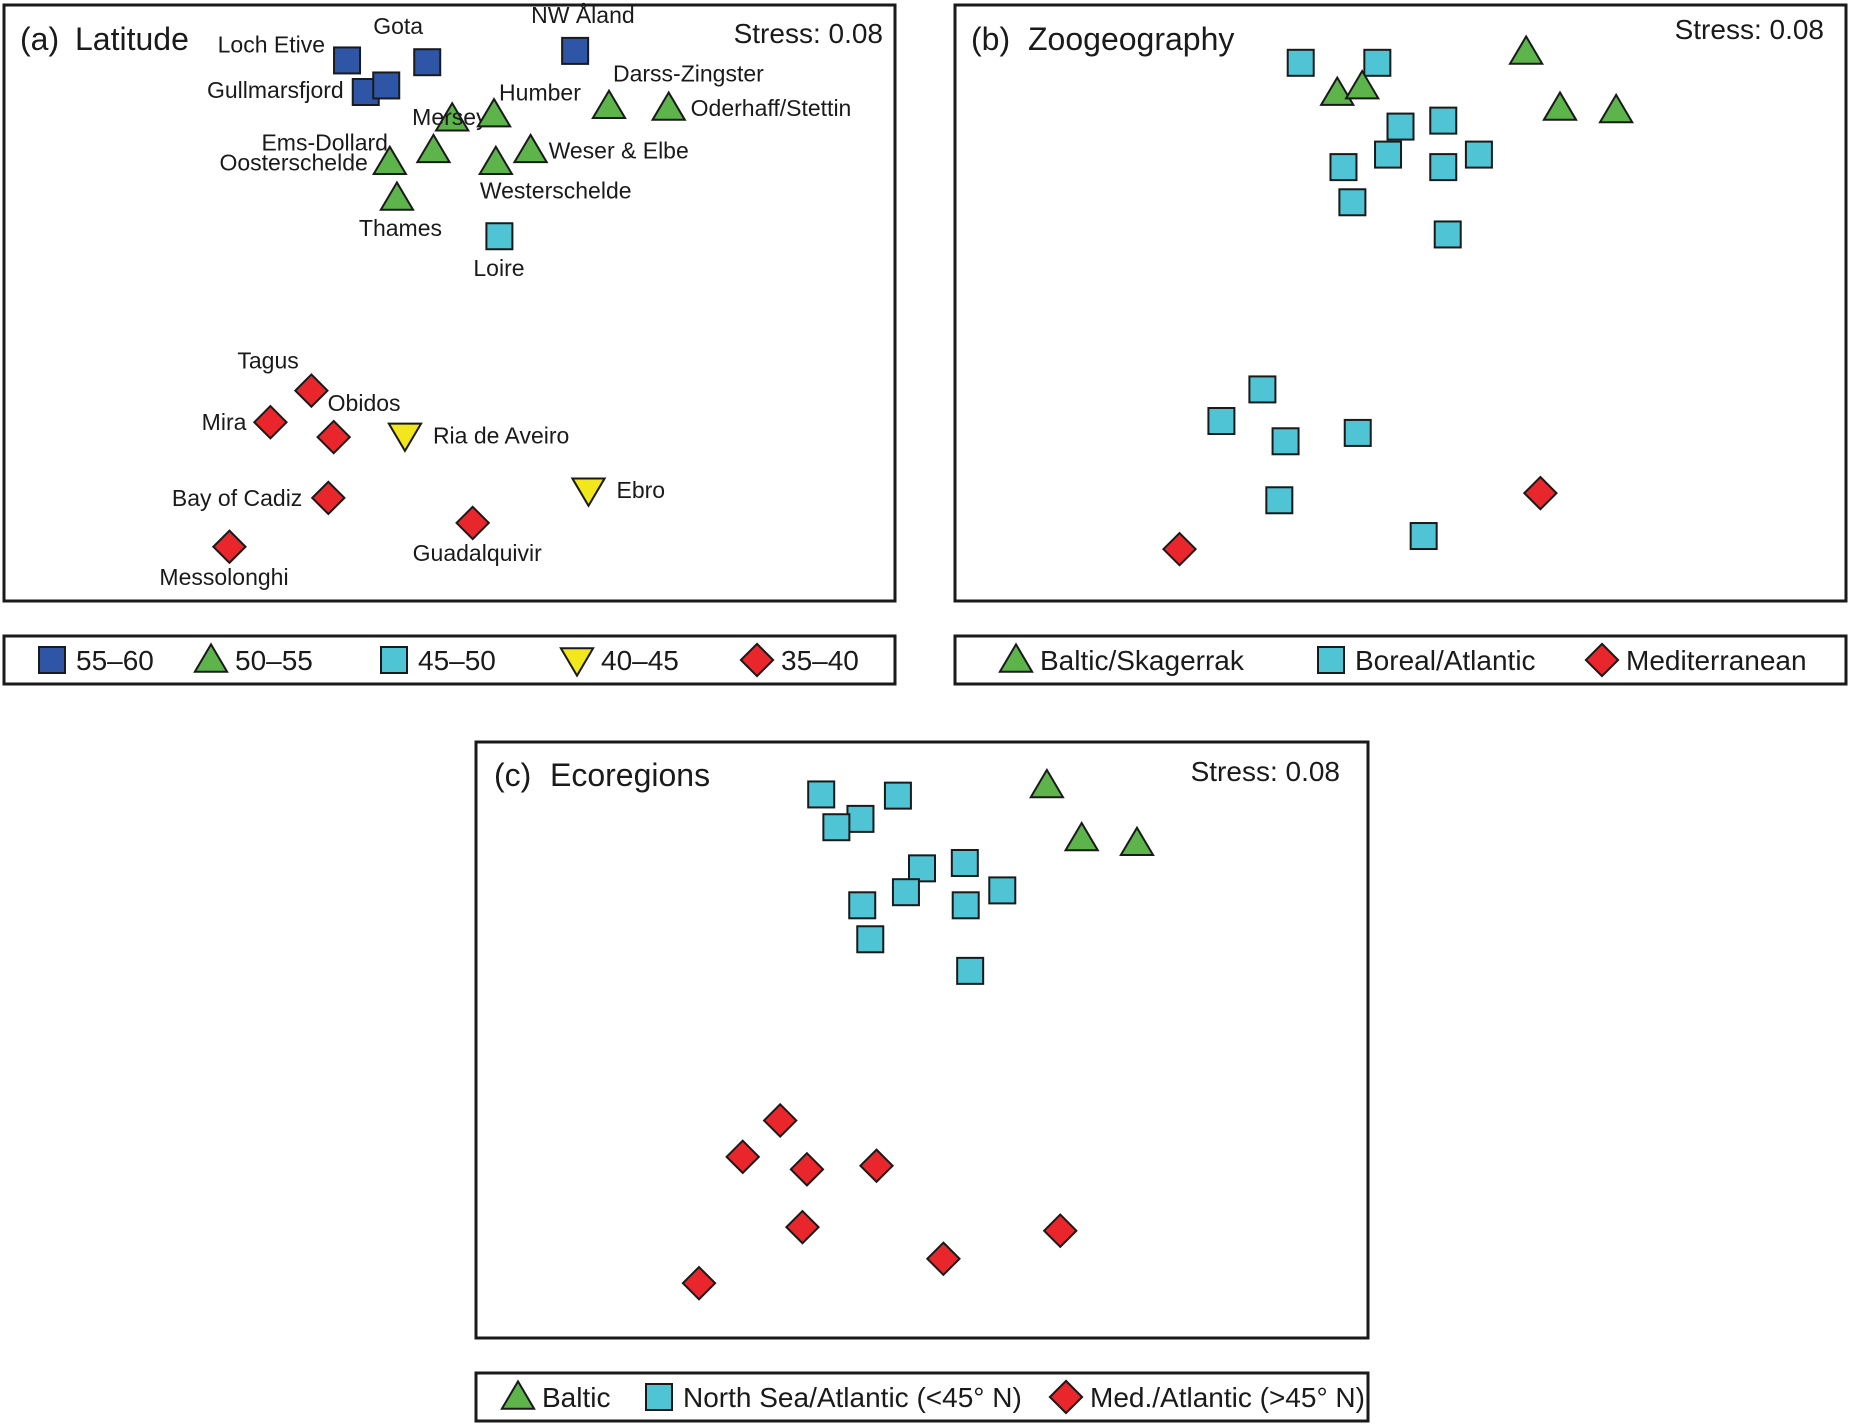 This screenshot has height=1425, width=1850. Describe the element at coordinates (328, 498) in the screenshot. I see `point-a-bay-of-cadiz` at that location.